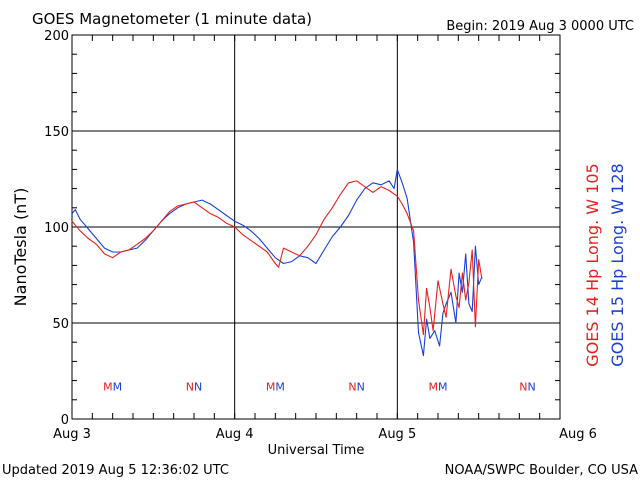 This screenshot has width=640, height=480. Describe the element at coordinates (72, 434) in the screenshot. I see `x-tick-label: Aug 3` at that location.